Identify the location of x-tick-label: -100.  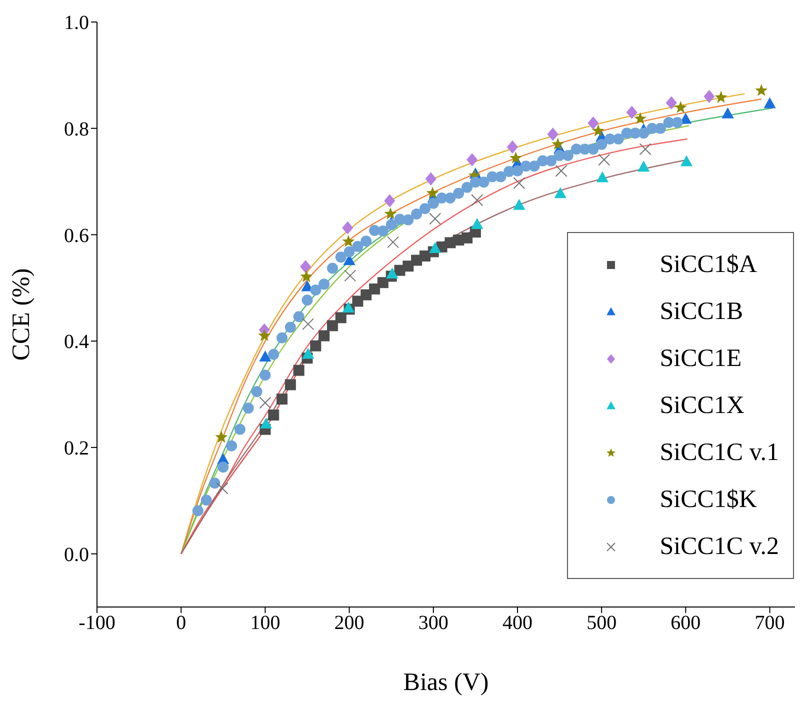
(97, 623).